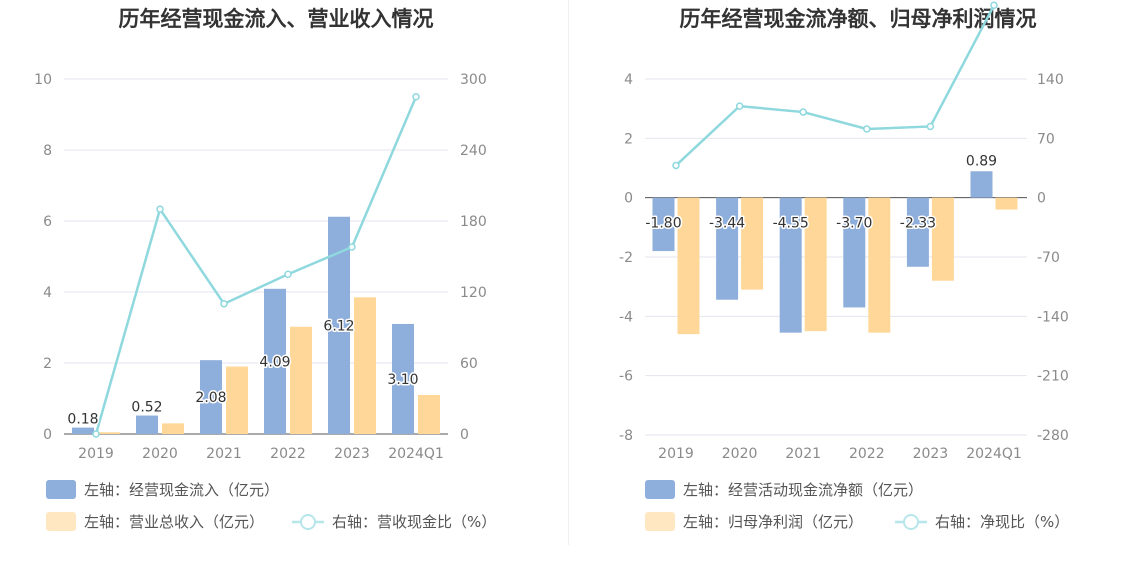 This screenshot has width=1134, height=582. What do you see at coordinates (469, 364) in the screenshot?
I see `right-axis-tick-label: 60` at bounding box center [469, 364].